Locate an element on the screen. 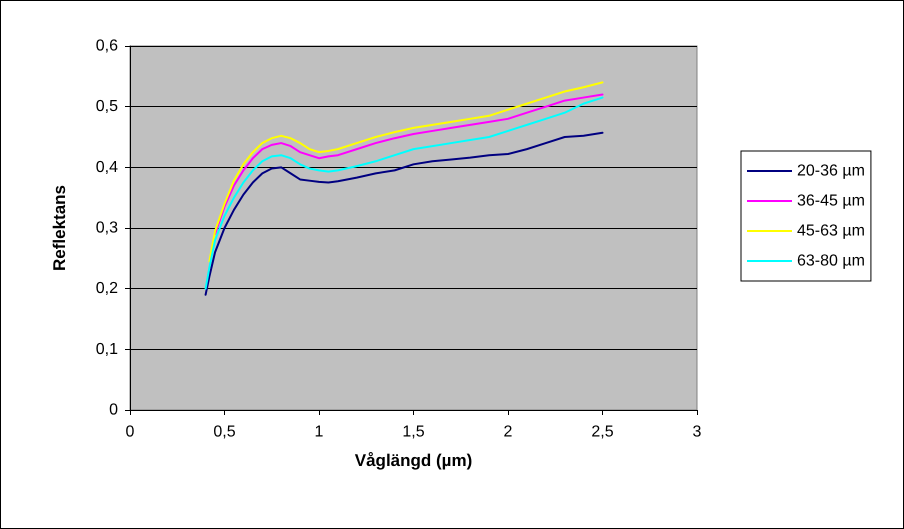 The image size is (904, 529). y-tick-label: 0,2 is located at coordinates (107, 289).